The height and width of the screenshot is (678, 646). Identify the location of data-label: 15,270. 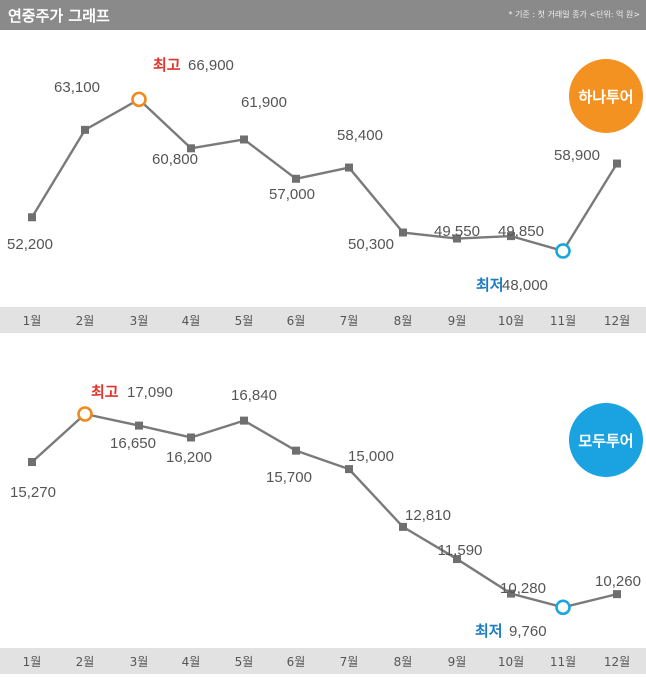
(33, 492).